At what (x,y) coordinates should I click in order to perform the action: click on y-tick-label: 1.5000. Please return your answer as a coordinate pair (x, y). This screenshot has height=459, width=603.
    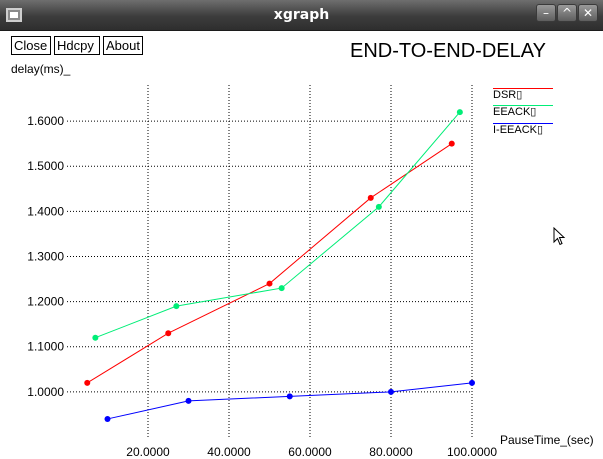
    Looking at the image, I should click on (45, 166).